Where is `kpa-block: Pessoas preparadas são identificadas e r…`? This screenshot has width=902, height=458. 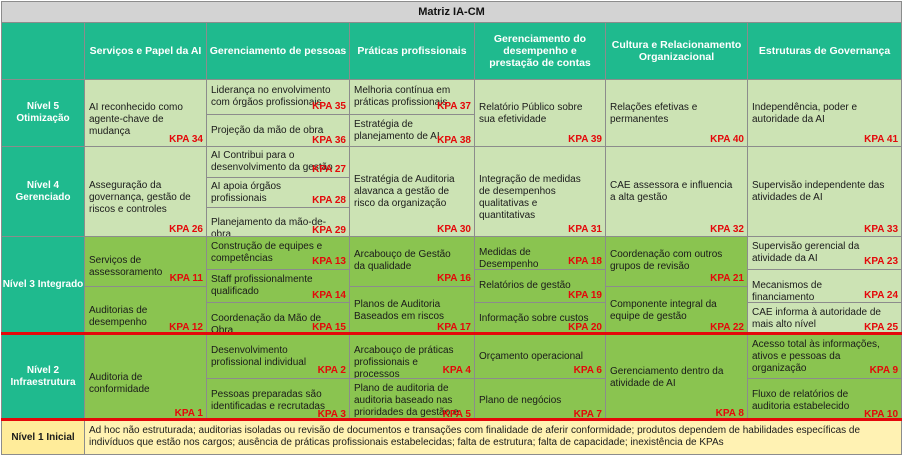
kpa-block: Pessoas preparadas são identificadas e r… is located at coordinates (278, 399).